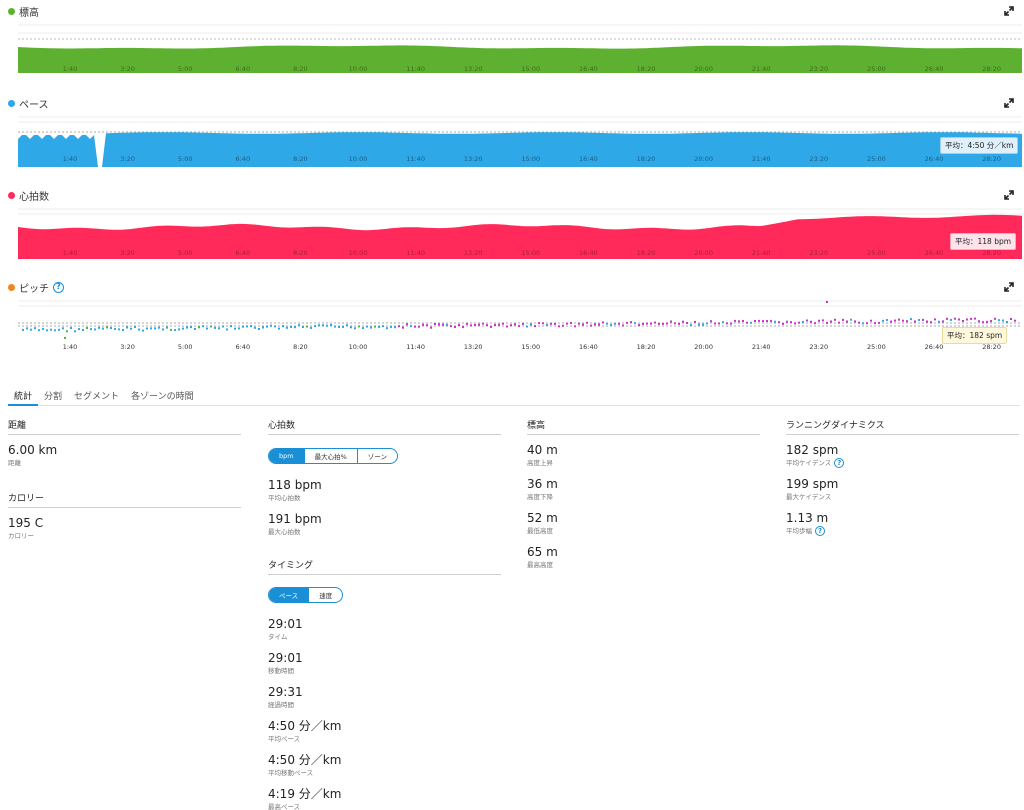 This screenshot has height=810, width=1024. What do you see at coordinates (384, 697) in the screenshot?
I see `elapsed-time-stat: 29:31 経過時間` at bounding box center [384, 697].